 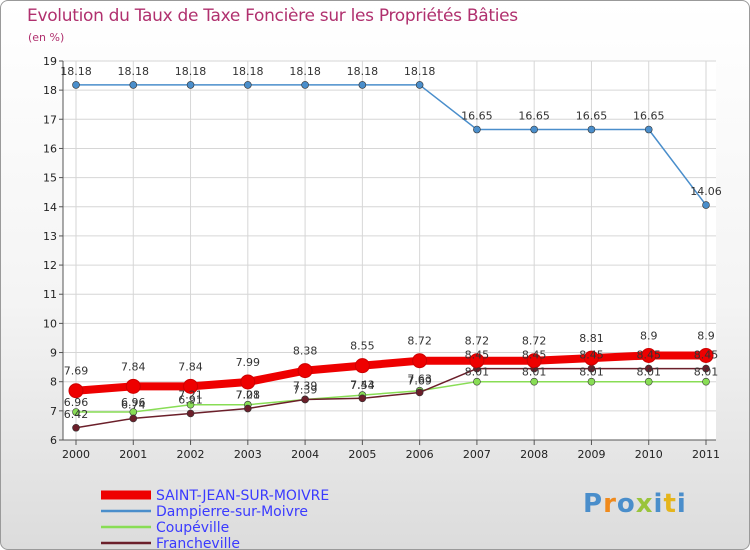 What do you see at coordinates (53, 440) in the screenshot?
I see `y-tick-label: 6` at bounding box center [53, 440].